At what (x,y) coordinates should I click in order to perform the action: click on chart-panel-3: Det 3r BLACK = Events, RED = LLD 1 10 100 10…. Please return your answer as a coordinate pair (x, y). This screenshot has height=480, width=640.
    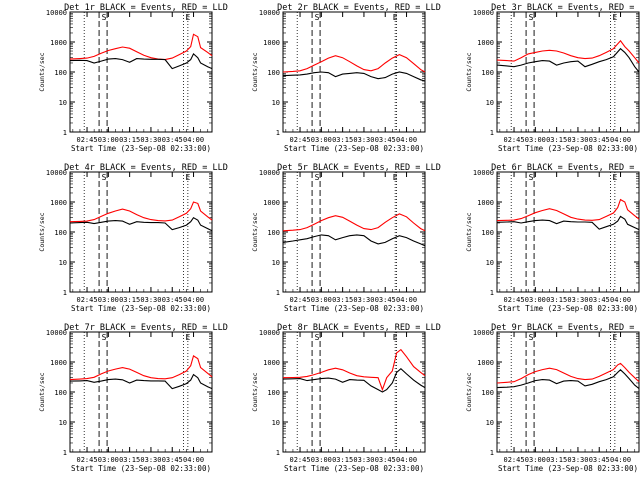
    Looking at the image, I should click on (552, 78).